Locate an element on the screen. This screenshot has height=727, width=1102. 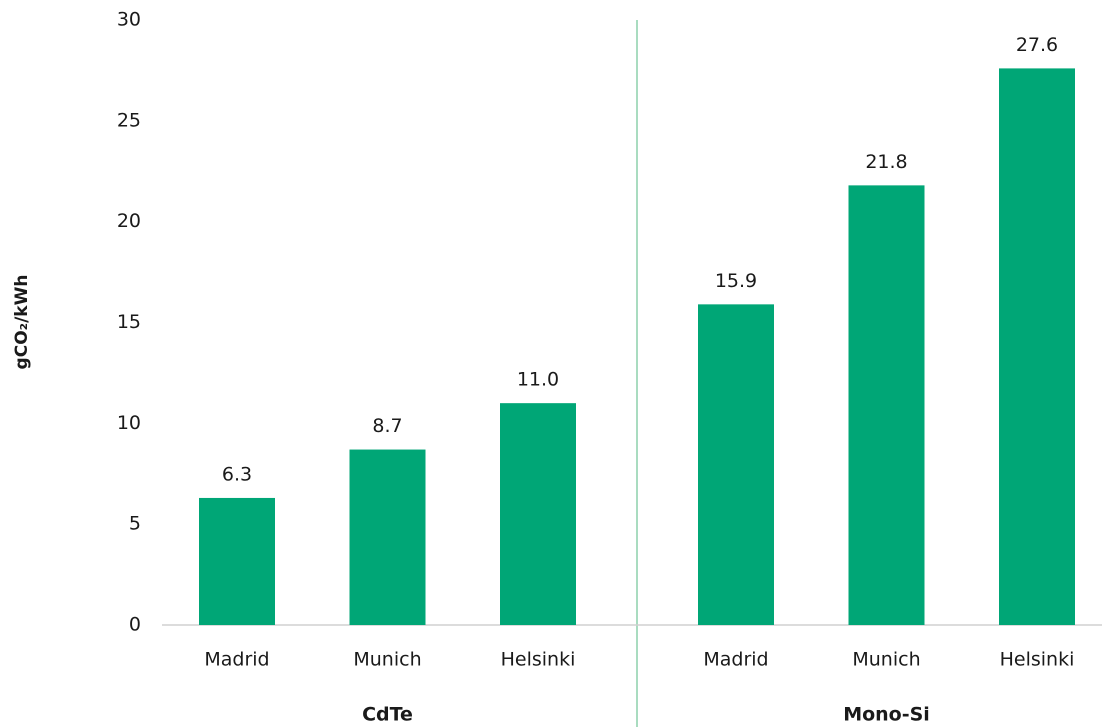
y-tick-label: 20 is located at coordinates (129, 221).